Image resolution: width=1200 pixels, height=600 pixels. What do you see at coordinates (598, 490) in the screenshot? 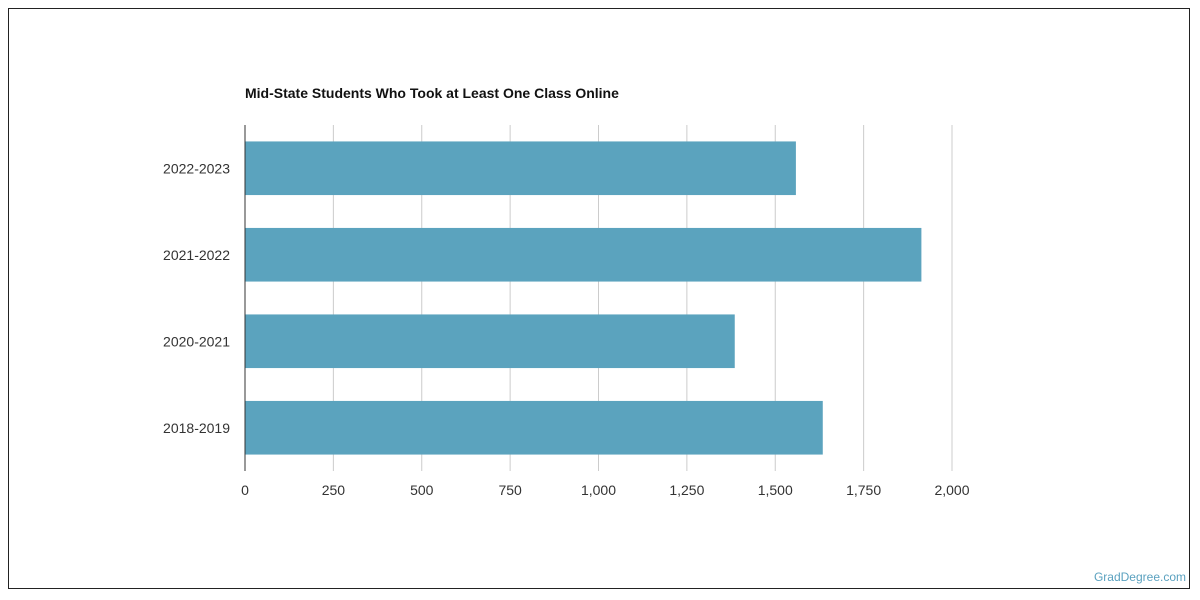
I see `x-tick-label: 1,000` at bounding box center [598, 490].